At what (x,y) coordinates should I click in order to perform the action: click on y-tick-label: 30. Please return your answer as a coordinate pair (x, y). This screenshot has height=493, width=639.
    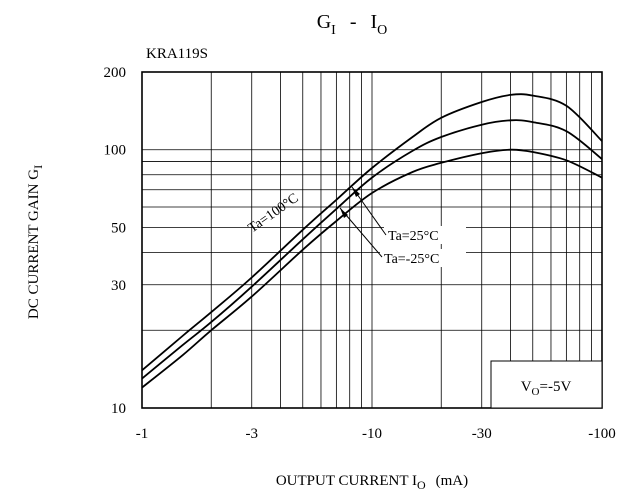
    Looking at the image, I should click on (118, 286).